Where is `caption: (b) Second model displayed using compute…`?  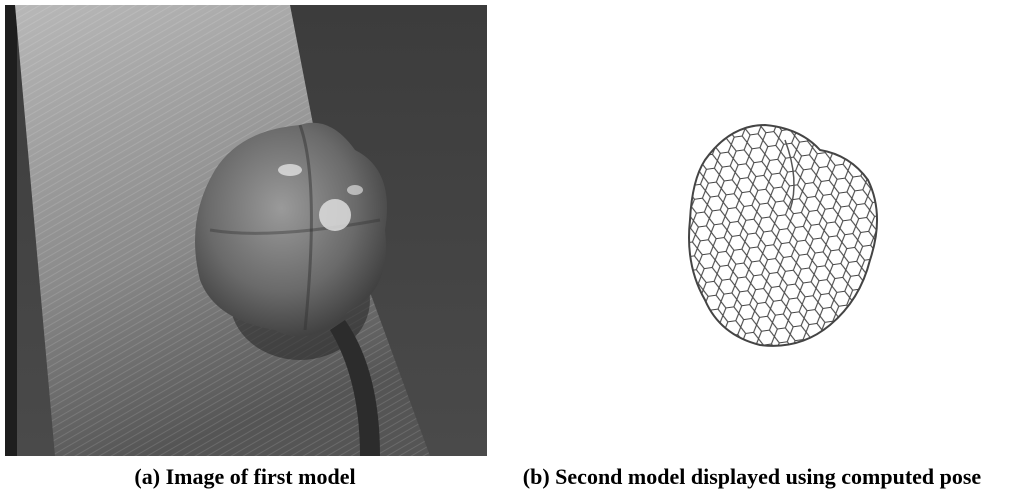 caption: (b) Second model displayed using compute… is located at coordinates (752, 476).